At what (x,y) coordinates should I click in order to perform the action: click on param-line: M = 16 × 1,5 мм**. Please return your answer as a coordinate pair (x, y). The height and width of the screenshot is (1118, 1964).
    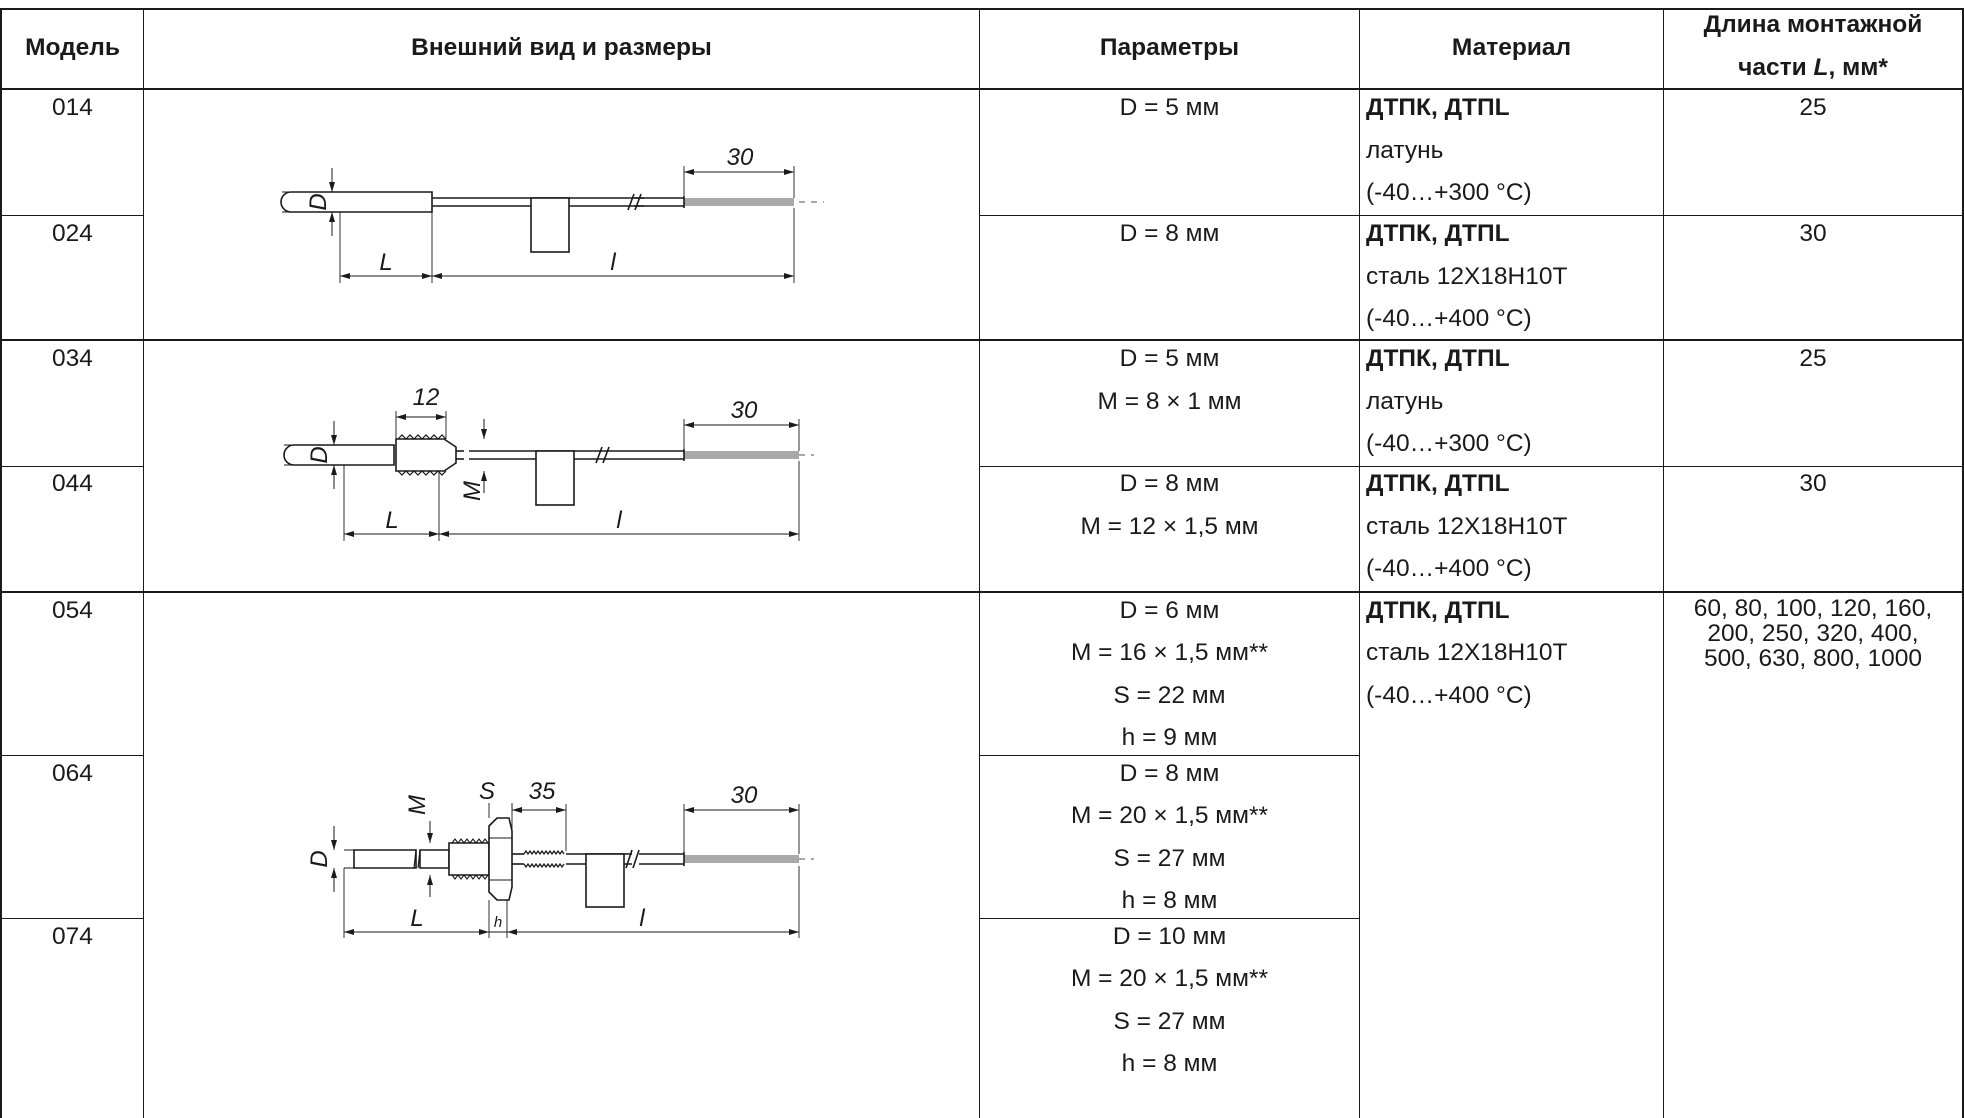
    Looking at the image, I should click on (1169, 652).